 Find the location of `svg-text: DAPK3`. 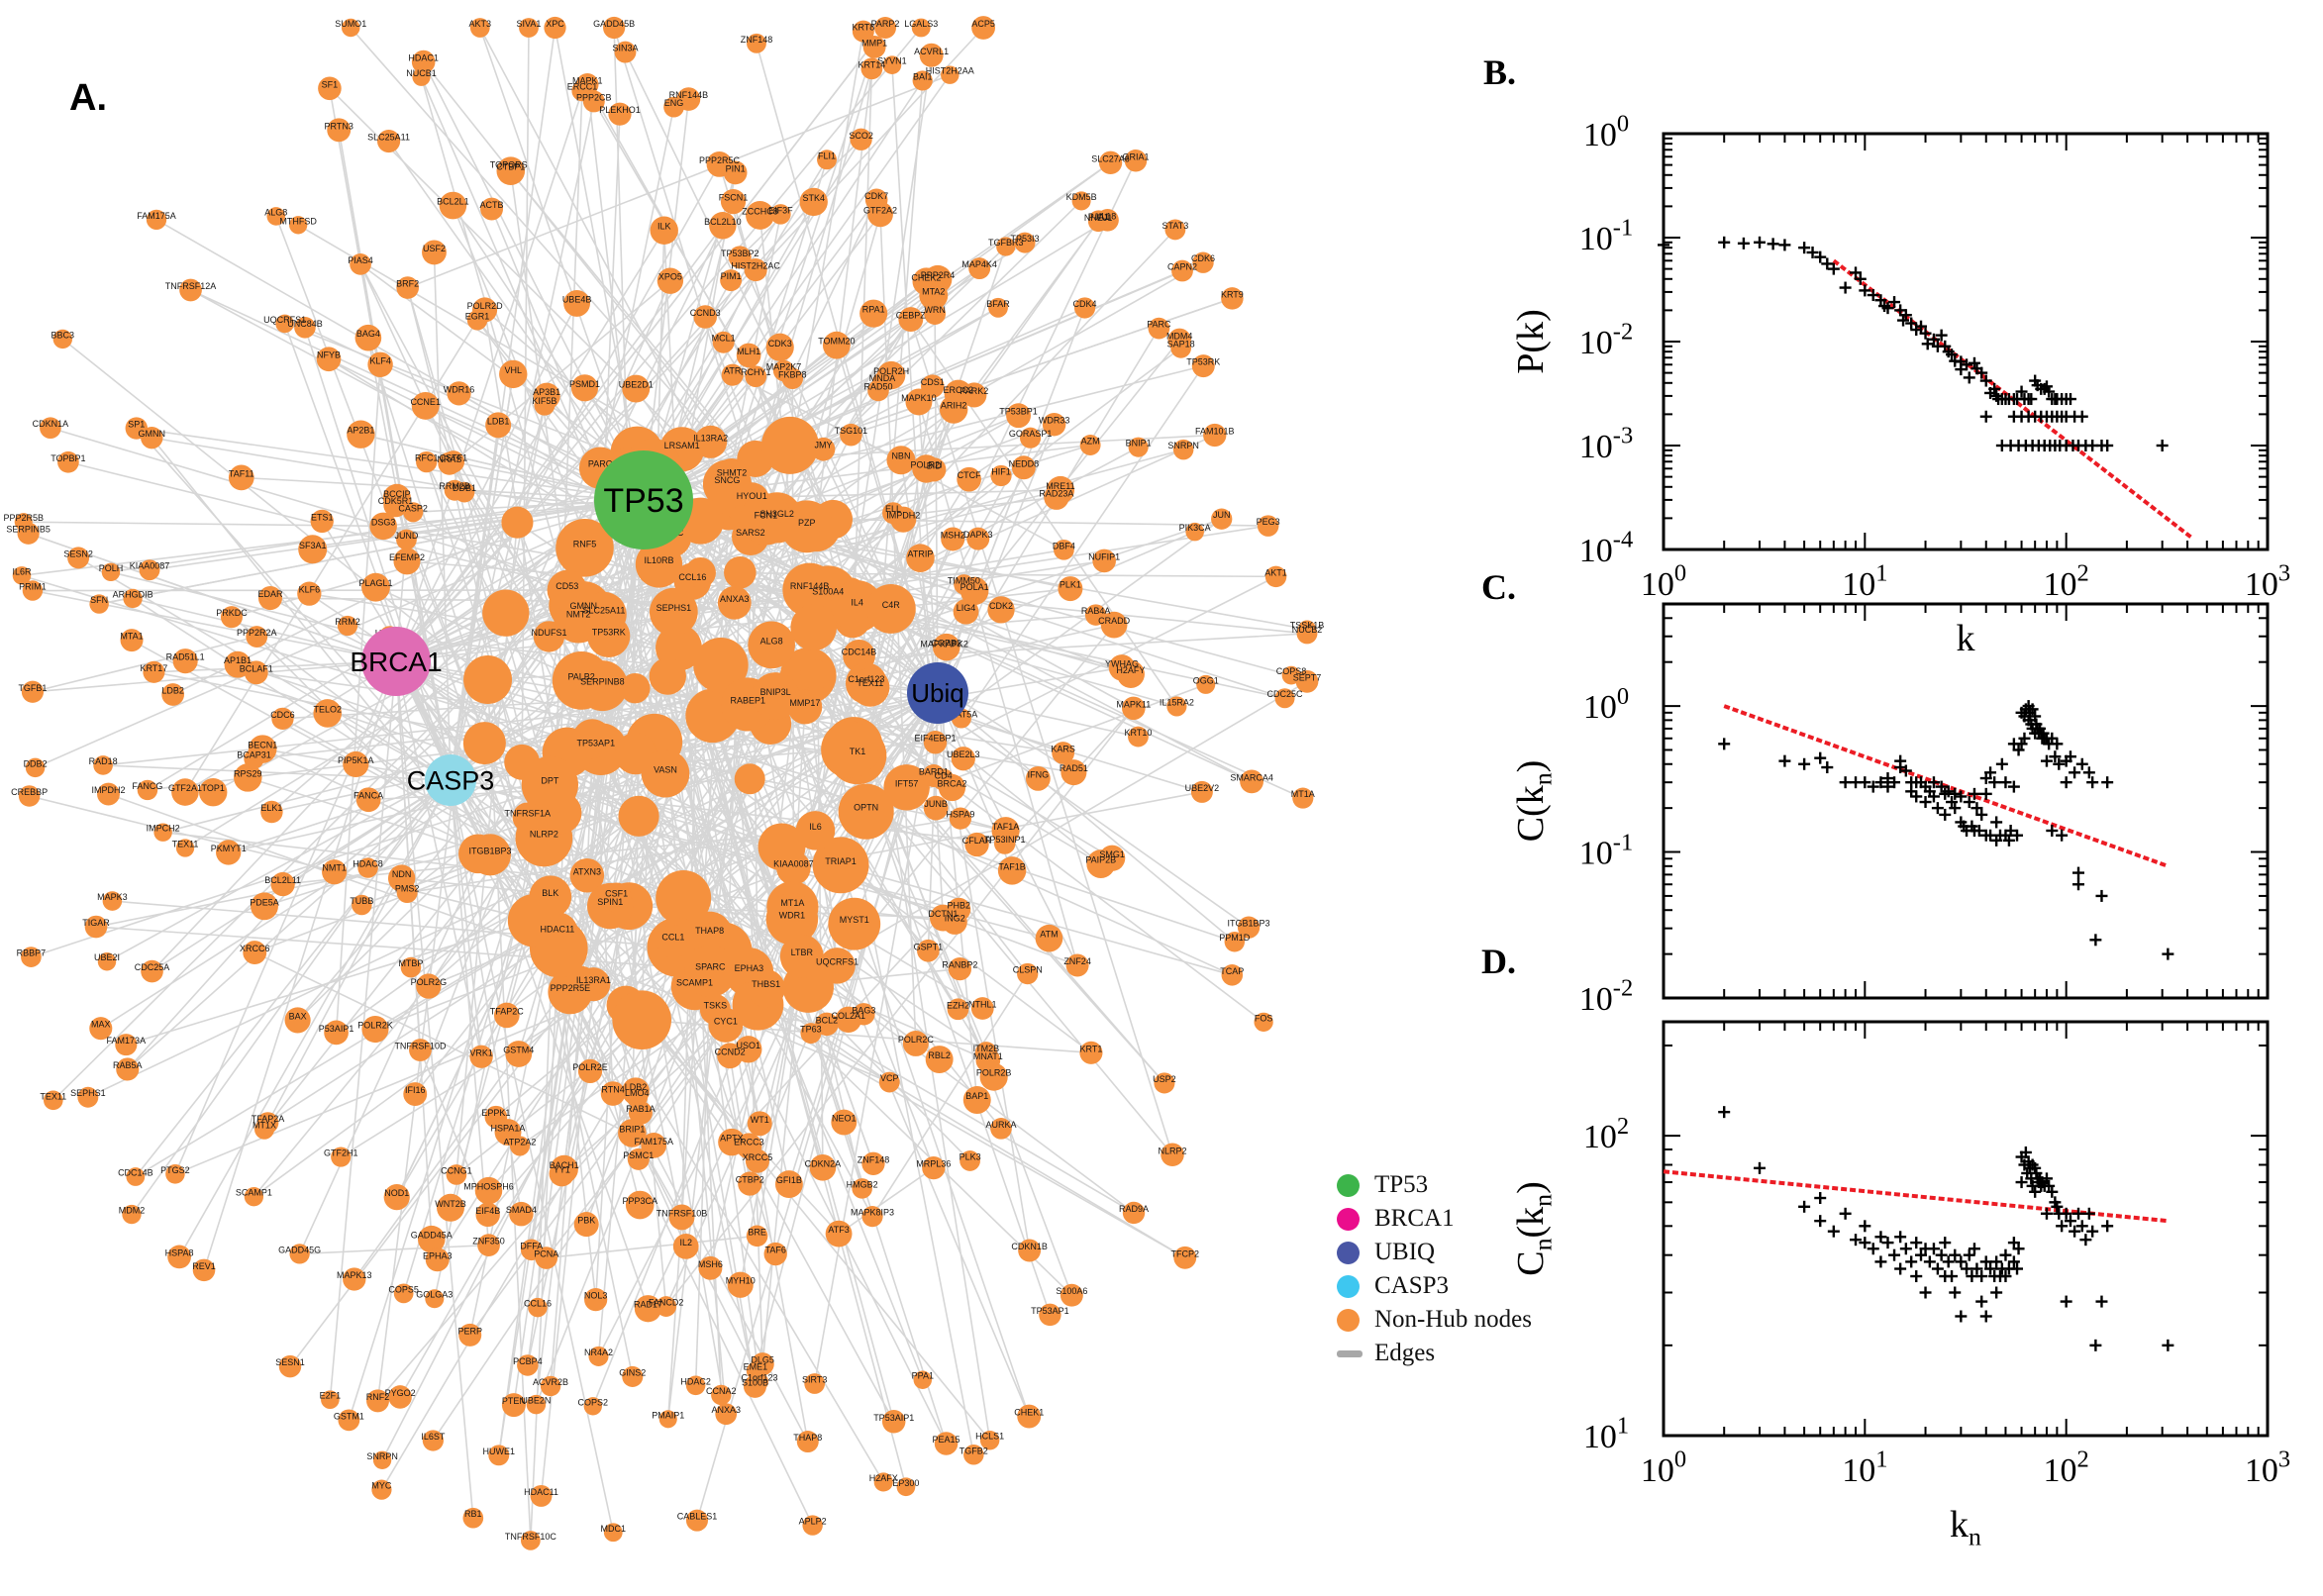

svg-text: DAPK3 is located at coordinates (978, 535).